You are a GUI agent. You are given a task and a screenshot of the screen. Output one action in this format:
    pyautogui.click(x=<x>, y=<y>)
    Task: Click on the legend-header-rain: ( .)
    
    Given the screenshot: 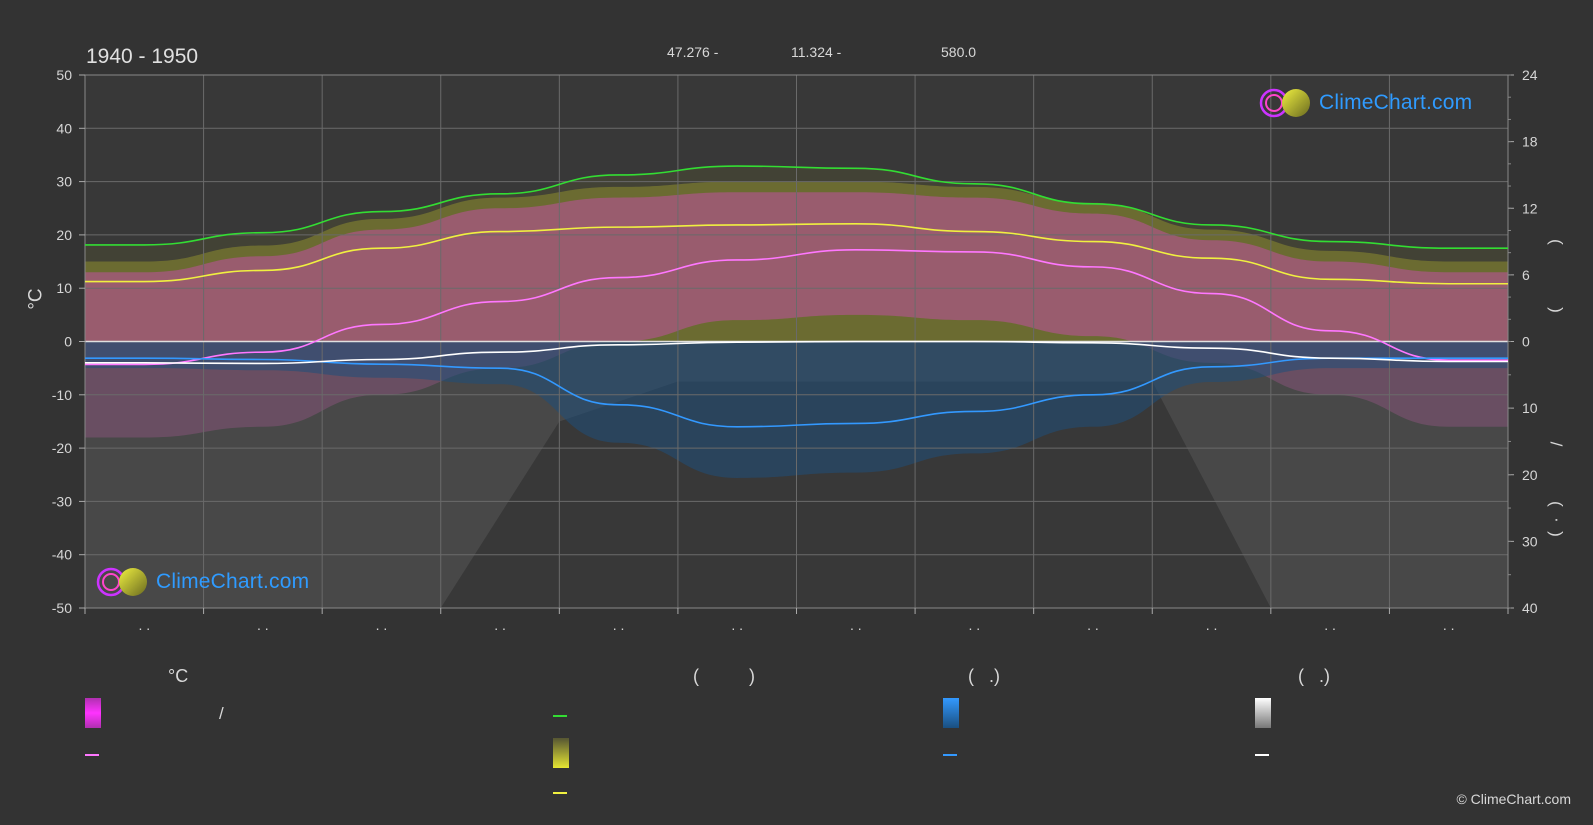 What is the action you would take?
    pyautogui.click(x=984, y=676)
    